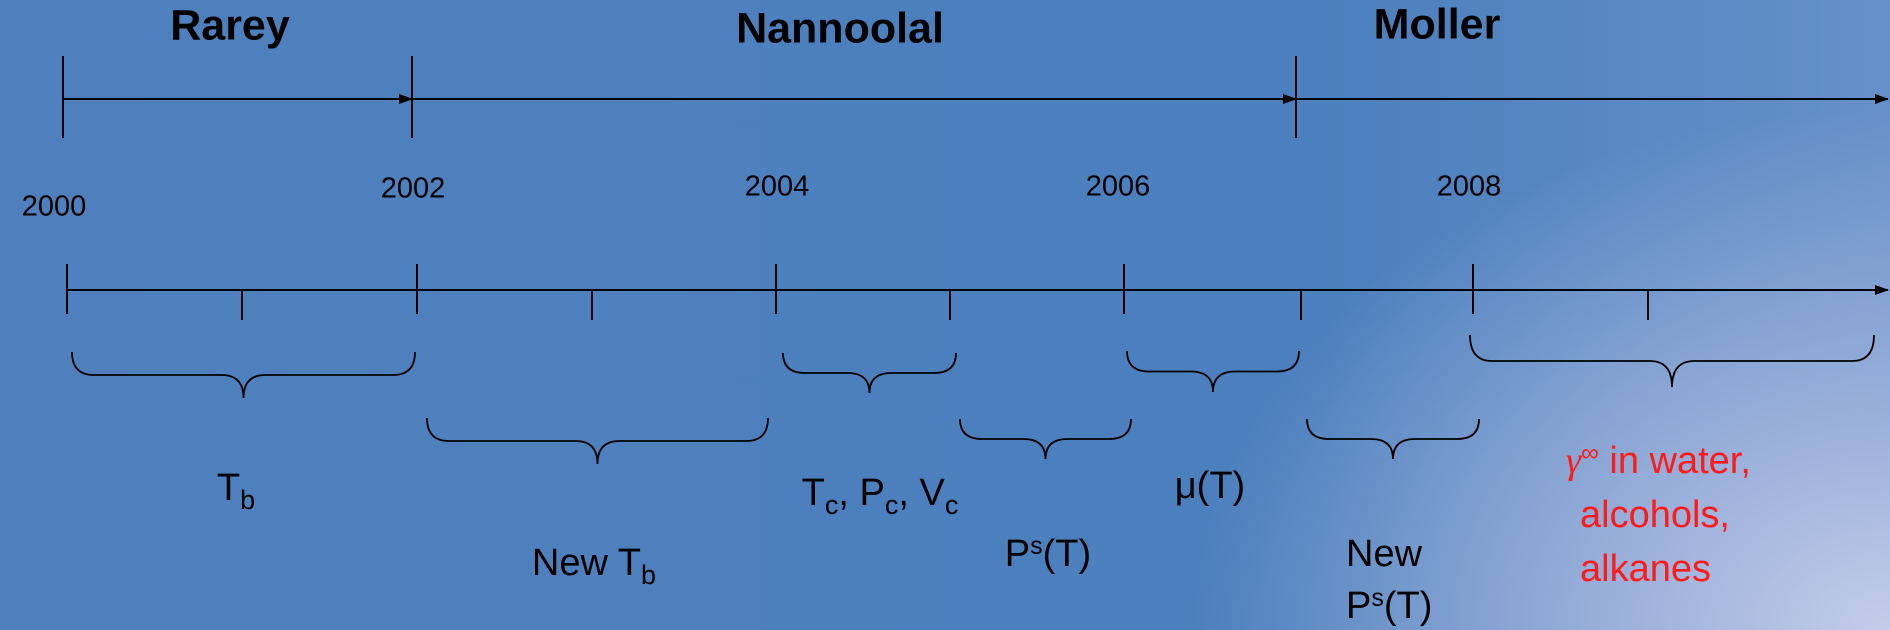 This screenshot has height=630, width=1890. Describe the element at coordinates (1590, 453) in the screenshot. I see `label-part: ∞` at that location.